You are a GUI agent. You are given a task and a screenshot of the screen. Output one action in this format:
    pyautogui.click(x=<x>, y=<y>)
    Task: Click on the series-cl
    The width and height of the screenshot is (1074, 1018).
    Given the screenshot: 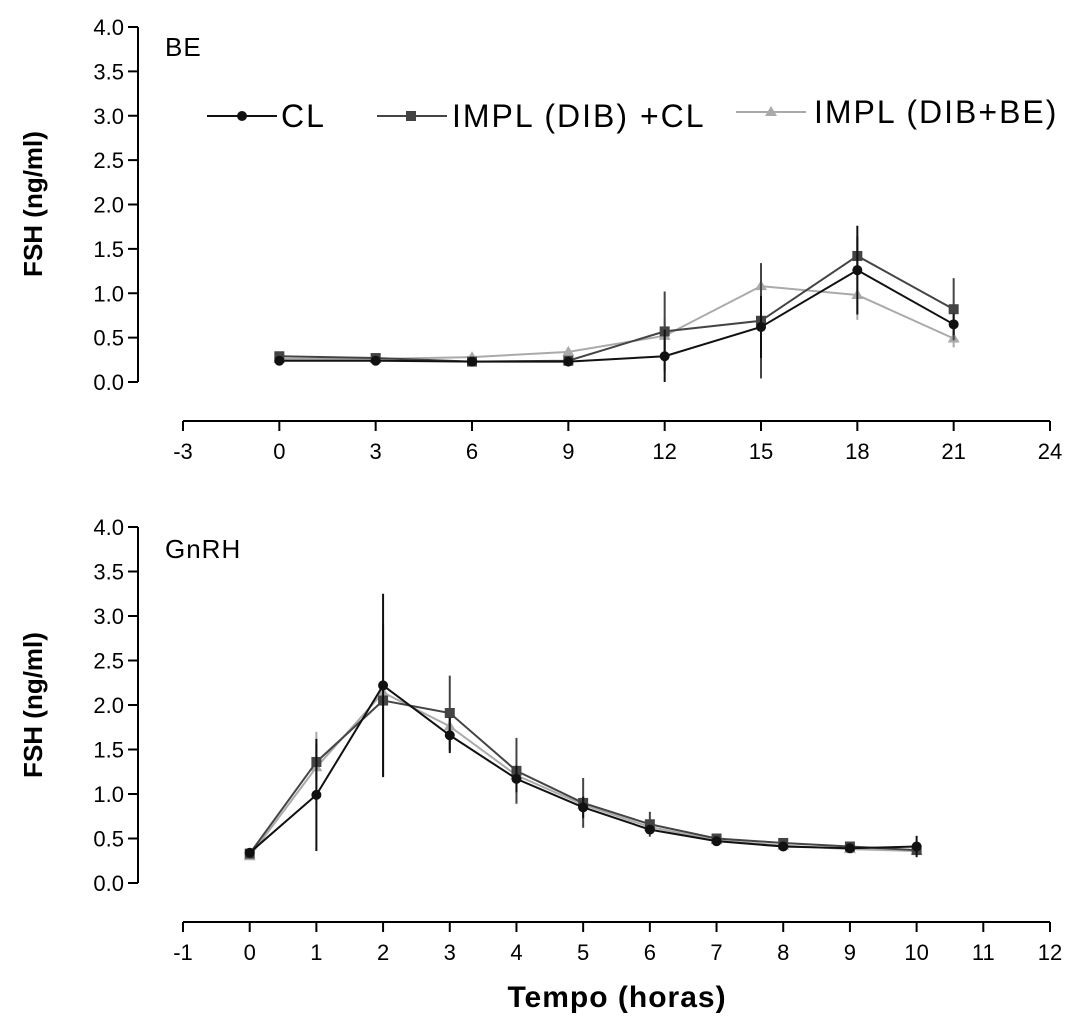 What is the action you would take?
    pyautogui.click(x=616, y=303)
    